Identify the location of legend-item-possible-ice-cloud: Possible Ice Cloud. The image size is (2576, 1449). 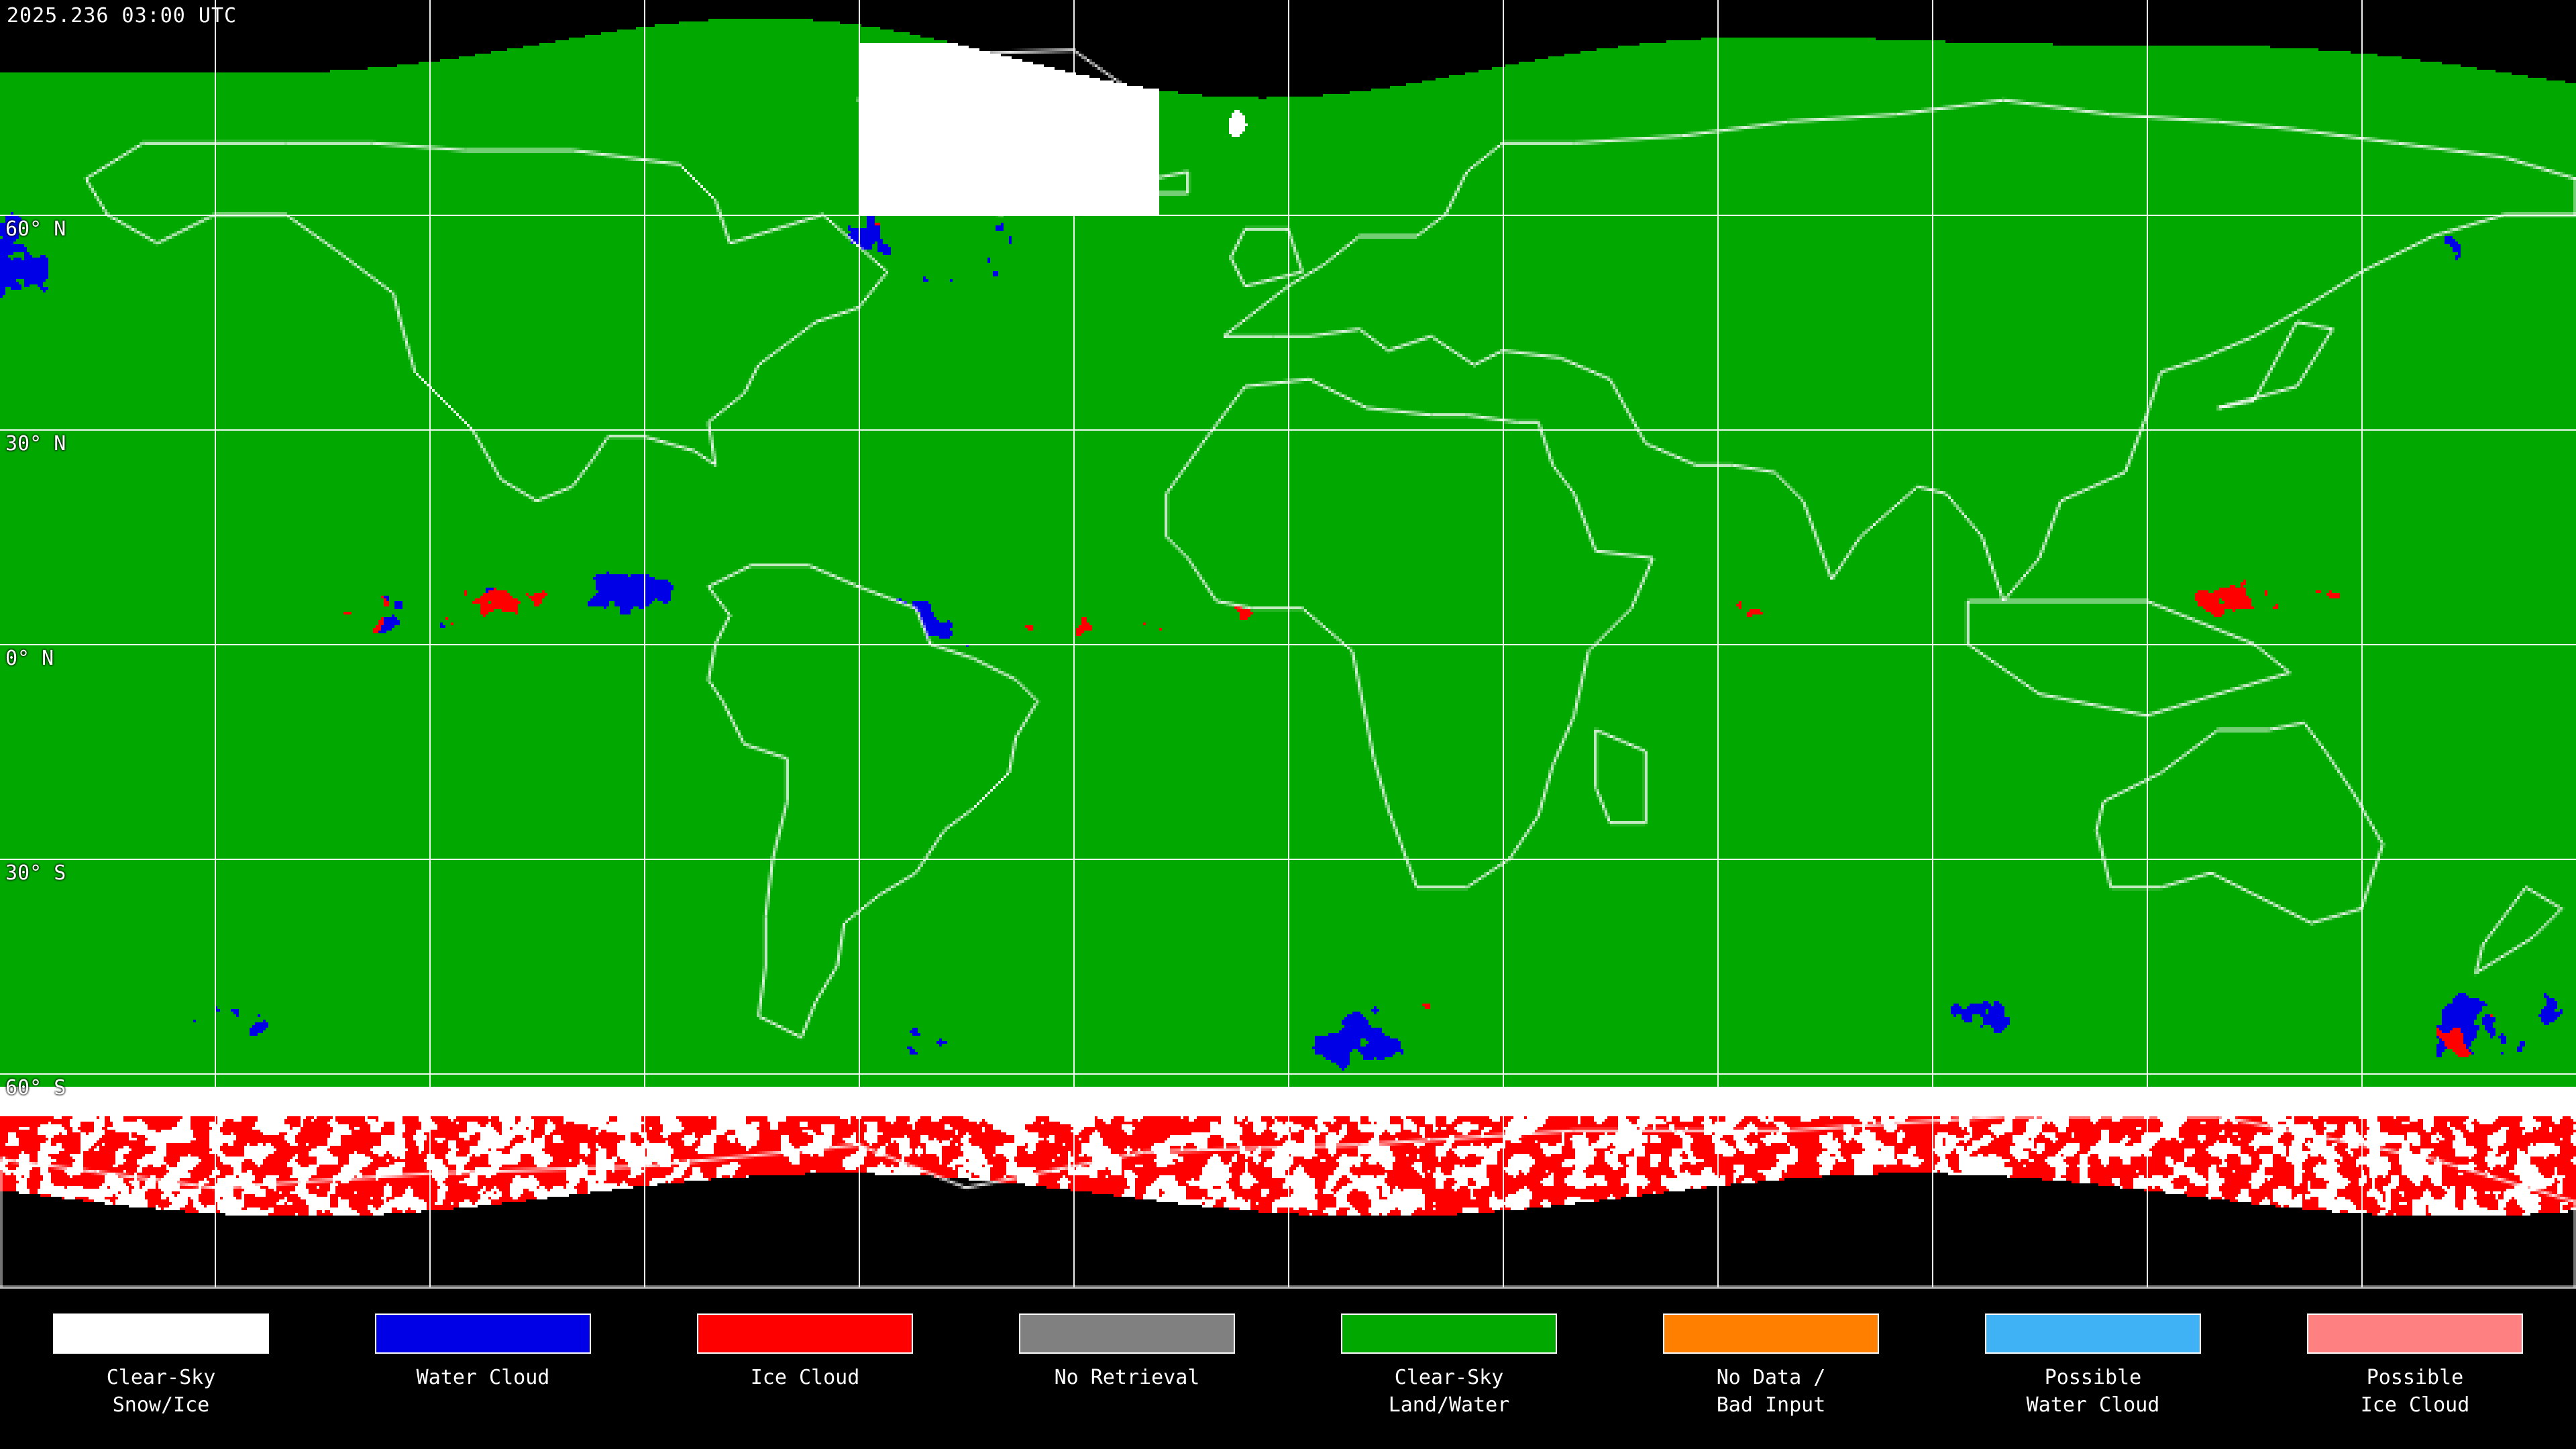
(2415, 1369).